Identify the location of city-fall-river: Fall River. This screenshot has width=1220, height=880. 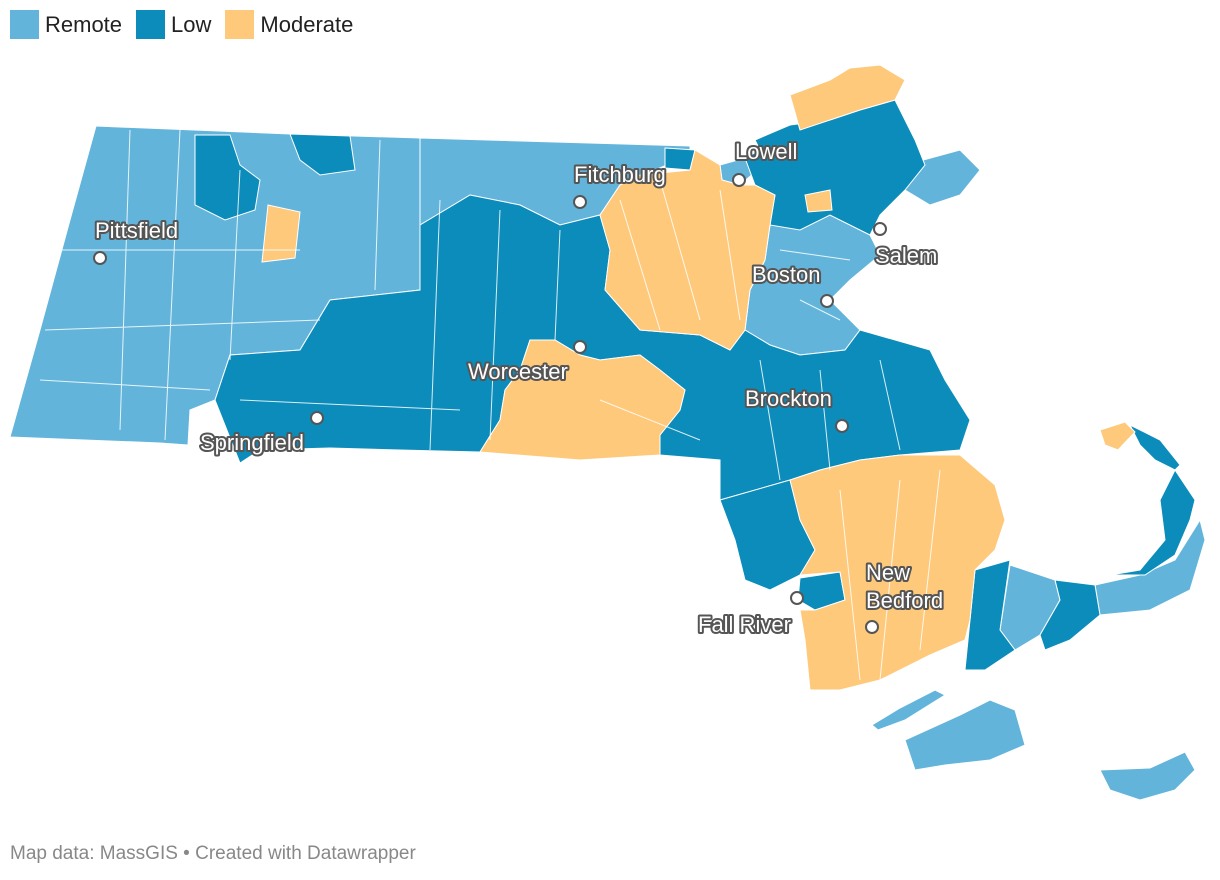
(750, 615).